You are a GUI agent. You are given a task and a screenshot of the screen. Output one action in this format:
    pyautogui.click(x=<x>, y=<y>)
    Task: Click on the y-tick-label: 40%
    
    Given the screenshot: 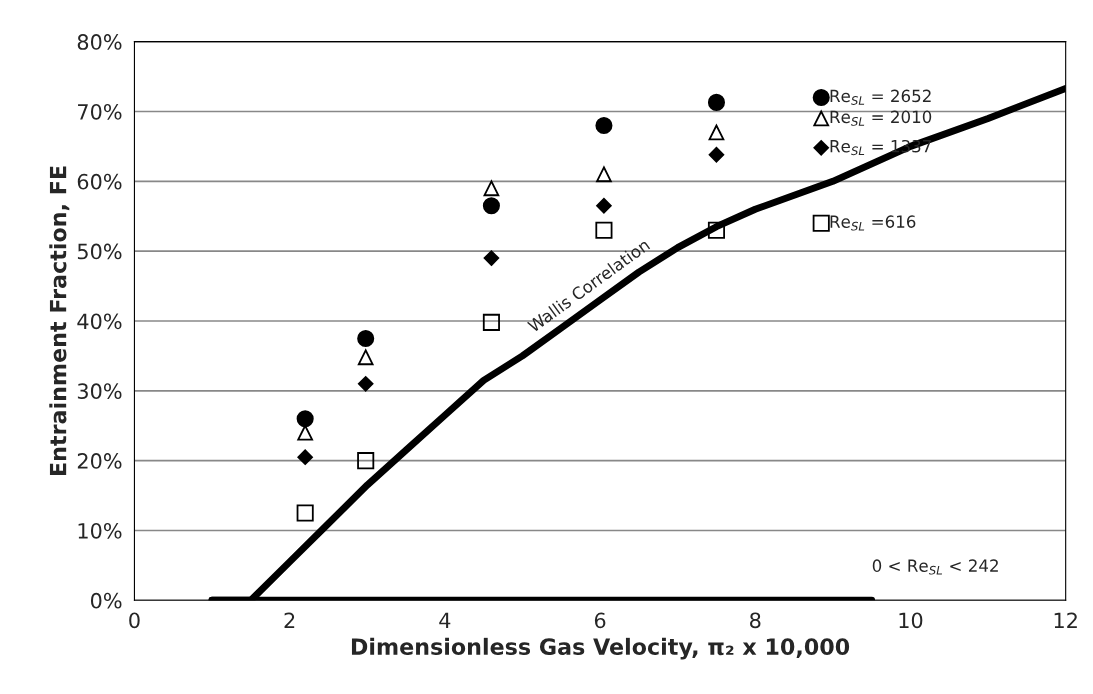 What is the action you would take?
    pyautogui.click(x=99, y=321)
    